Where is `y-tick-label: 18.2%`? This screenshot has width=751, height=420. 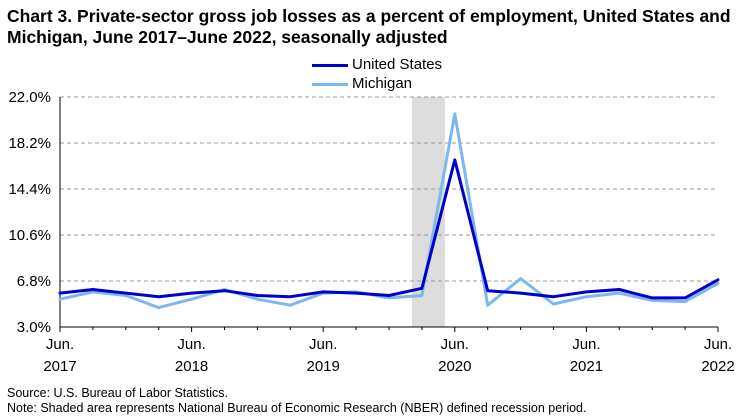 y-tick-label: 18.2% is located at coordinates (29, 143).